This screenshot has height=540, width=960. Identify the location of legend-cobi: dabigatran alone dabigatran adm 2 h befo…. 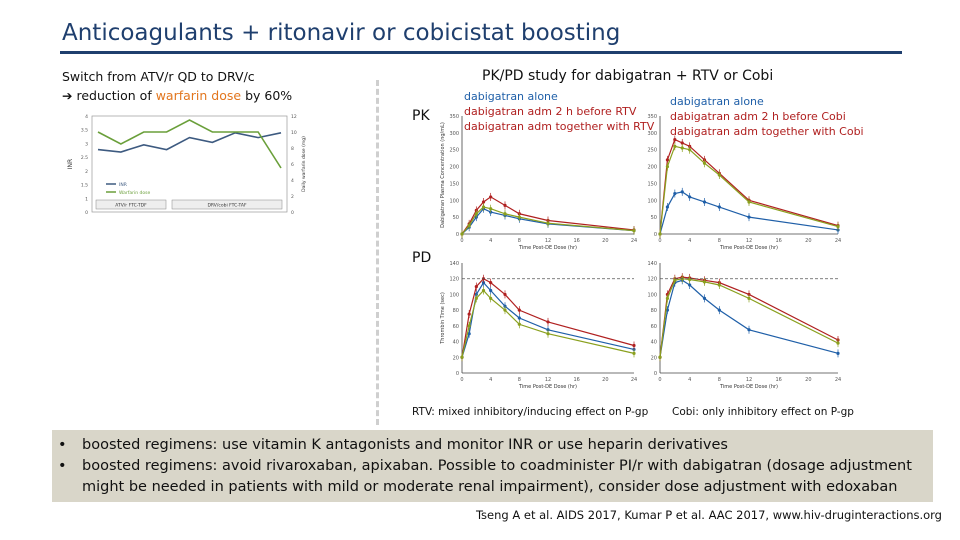
(767, 116).